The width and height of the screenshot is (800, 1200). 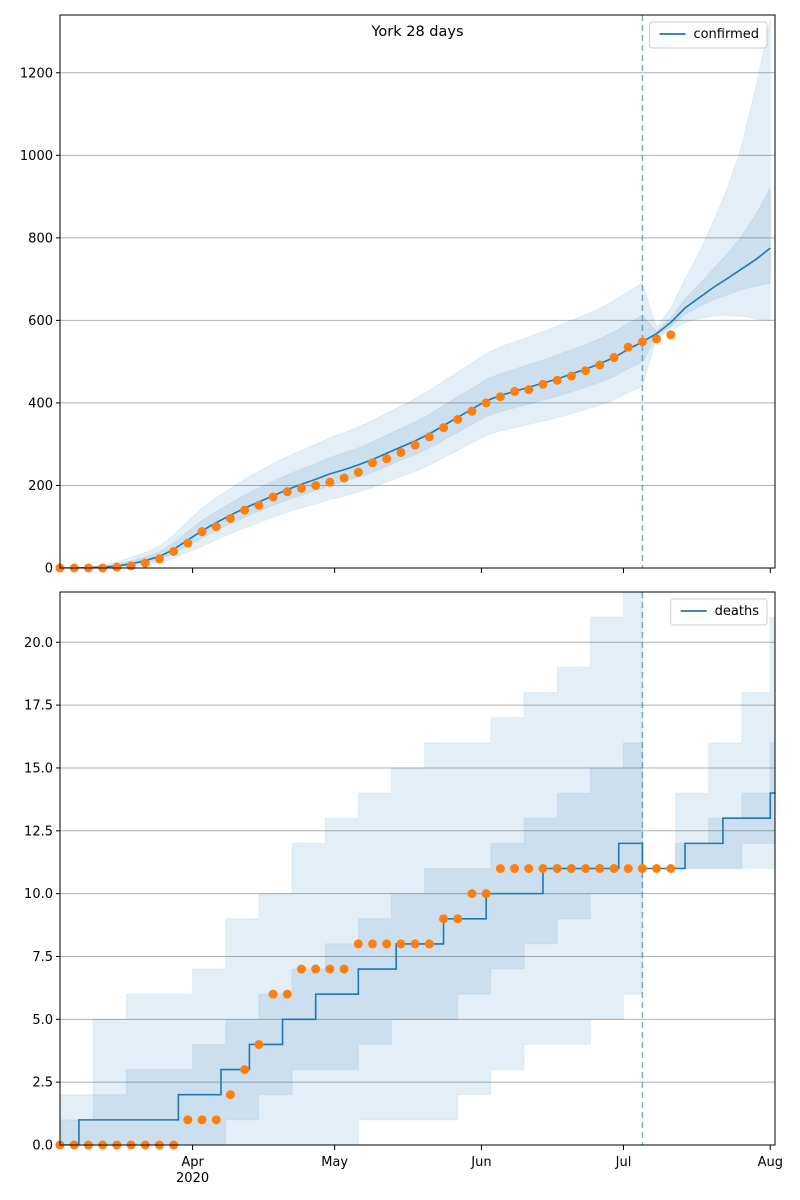 I want to click on y-tick-label: 15.0, so click(x=38, y=768).